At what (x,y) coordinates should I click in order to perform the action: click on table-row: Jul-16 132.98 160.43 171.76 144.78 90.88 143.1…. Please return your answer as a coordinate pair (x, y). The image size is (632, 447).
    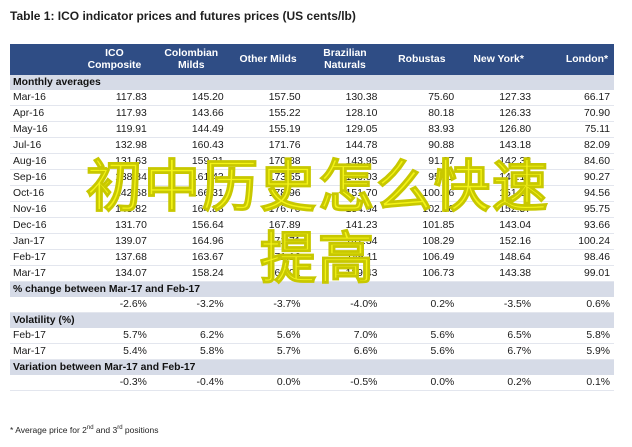
    Looking at the image, I should click on (312, 145).